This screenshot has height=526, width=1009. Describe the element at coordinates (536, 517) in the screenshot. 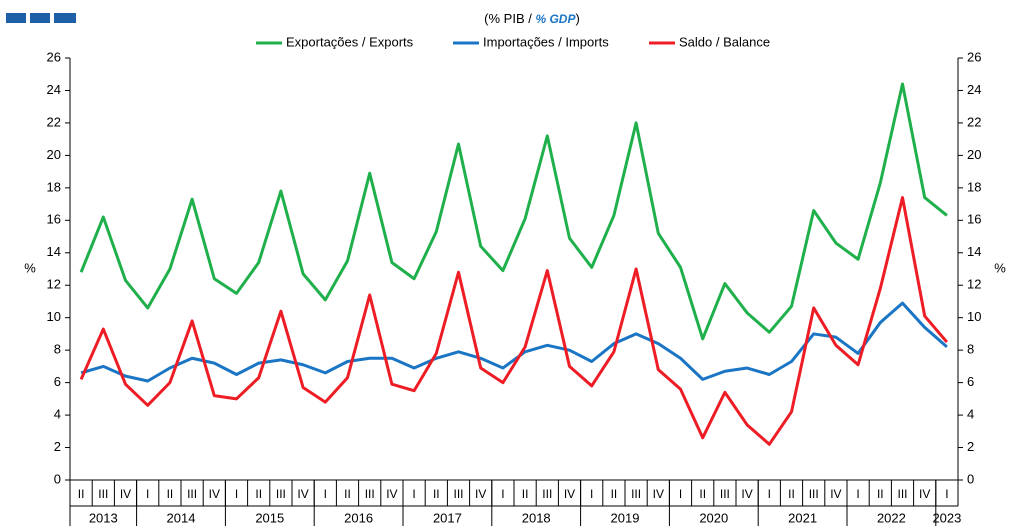

I see `year-label: 2018` at that location.